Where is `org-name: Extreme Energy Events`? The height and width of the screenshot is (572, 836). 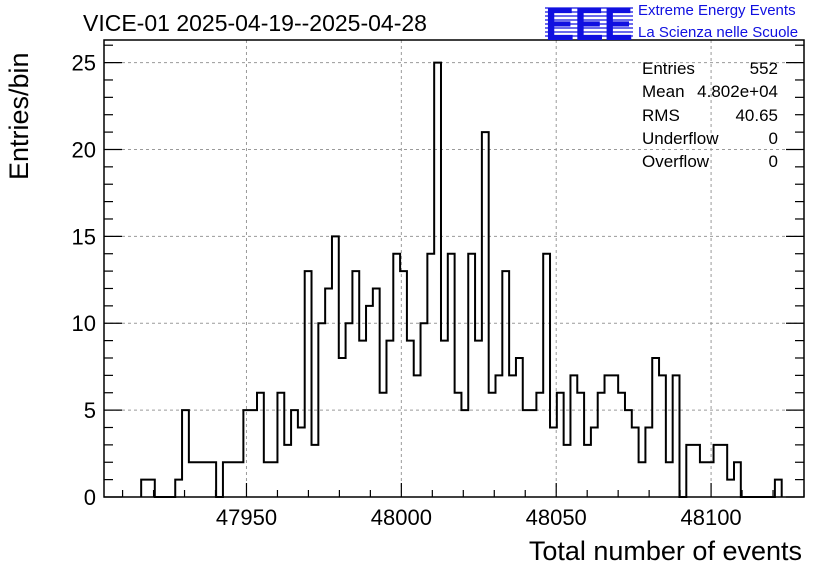
org-name: Extreme Energy Events is located at coordinates (717, 10).